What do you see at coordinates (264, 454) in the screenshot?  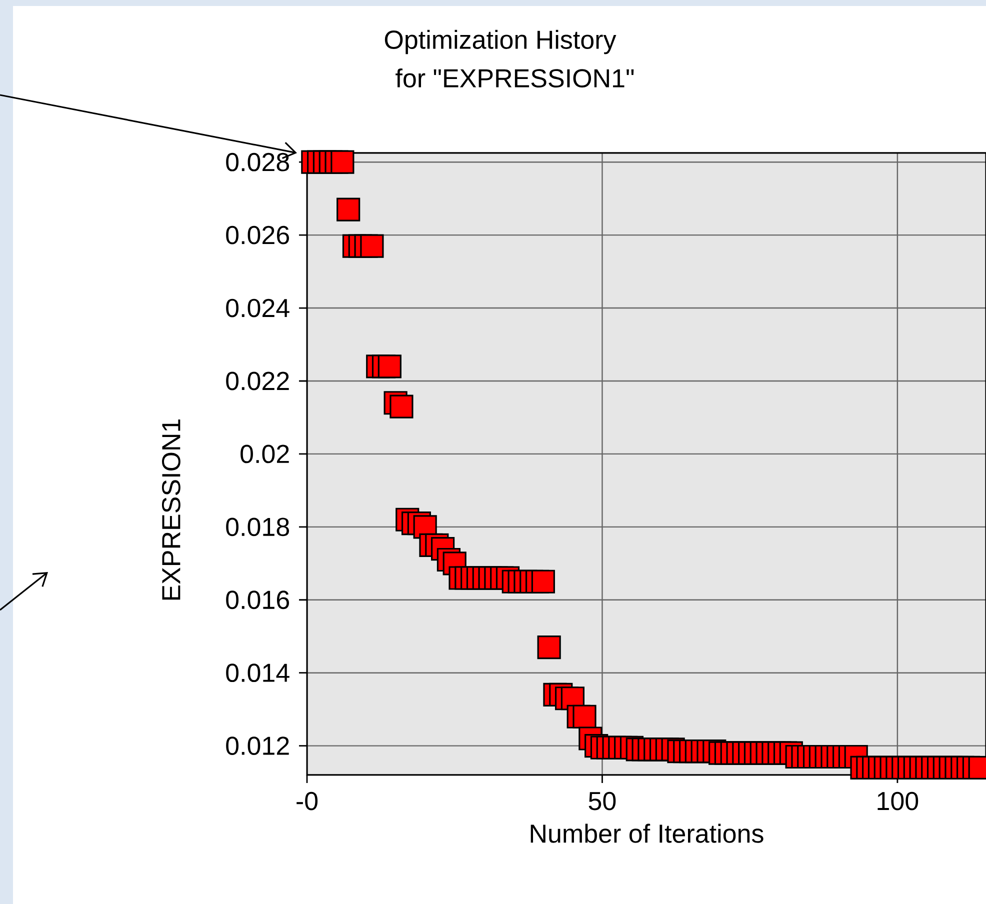 I see `y-tick-label: 0.02` at bounding box center [264, 454].